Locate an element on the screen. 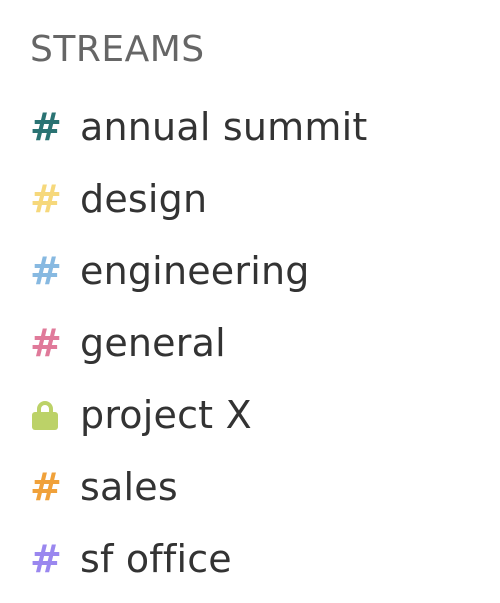  stream-item-engineering: # engineering is located at coordinates (198, 271).